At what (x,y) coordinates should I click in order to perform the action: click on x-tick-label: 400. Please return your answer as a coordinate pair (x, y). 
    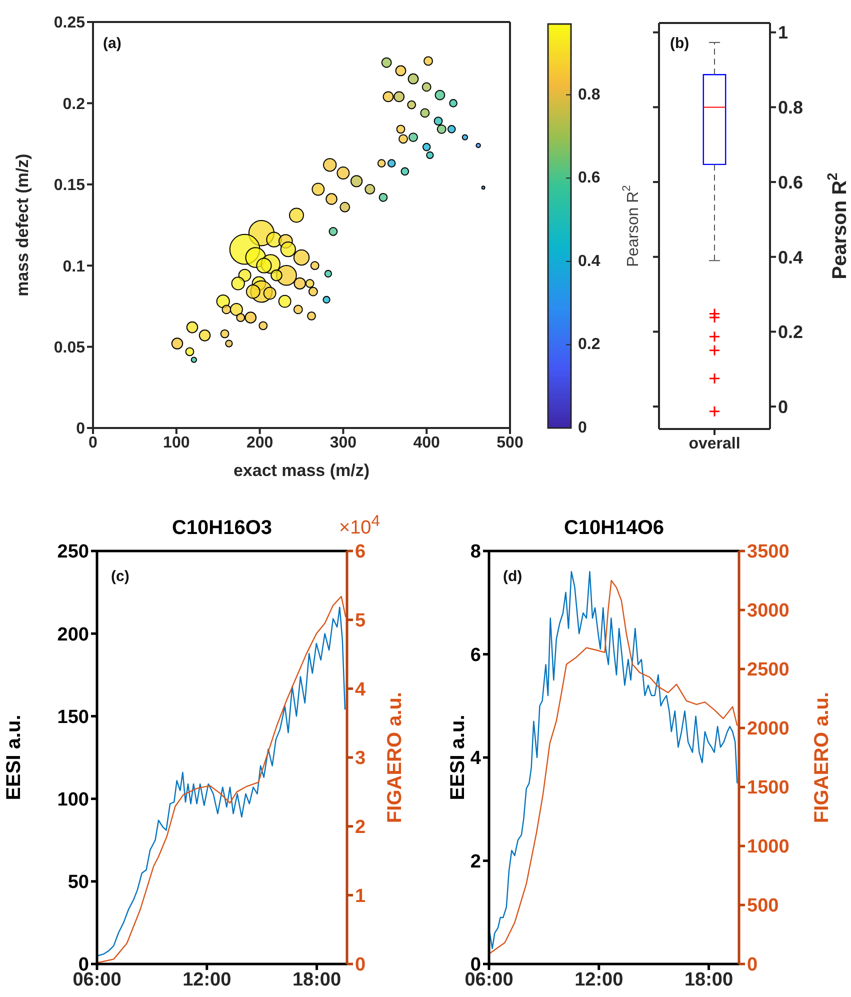
    Looking at the image, I should click on (426, 443).